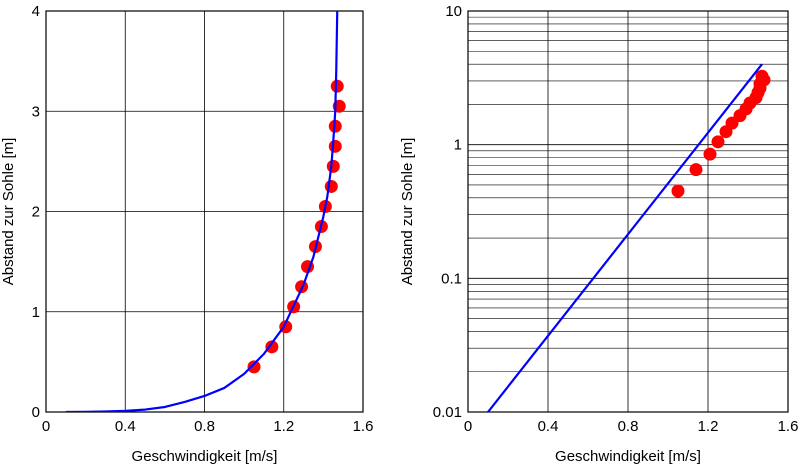 The height and width of the screenshot is (468, 800). I want to click on y-tick-label: 2, so click(36, 212).